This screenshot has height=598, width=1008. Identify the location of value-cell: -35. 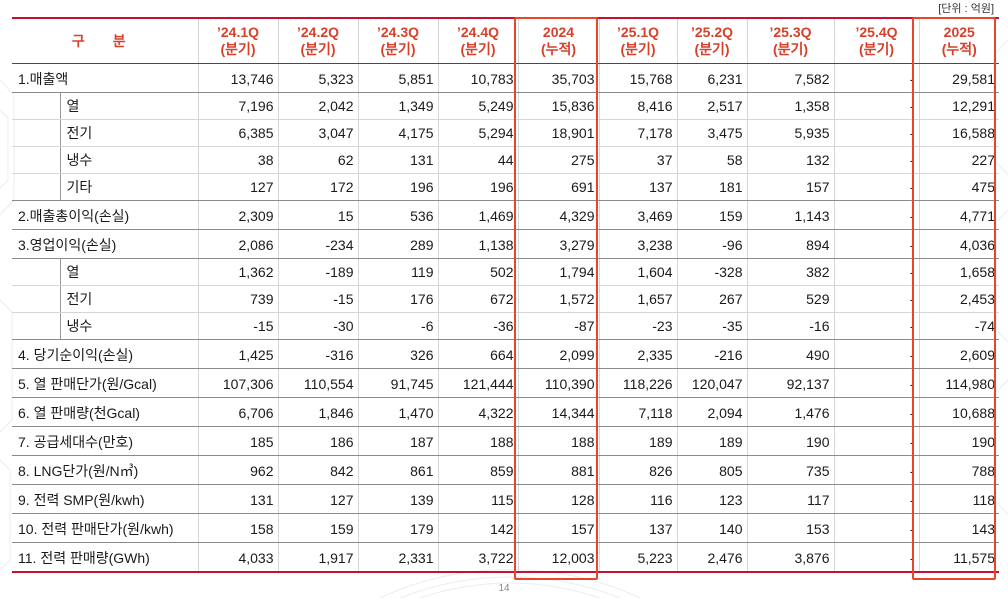
(711, 326).